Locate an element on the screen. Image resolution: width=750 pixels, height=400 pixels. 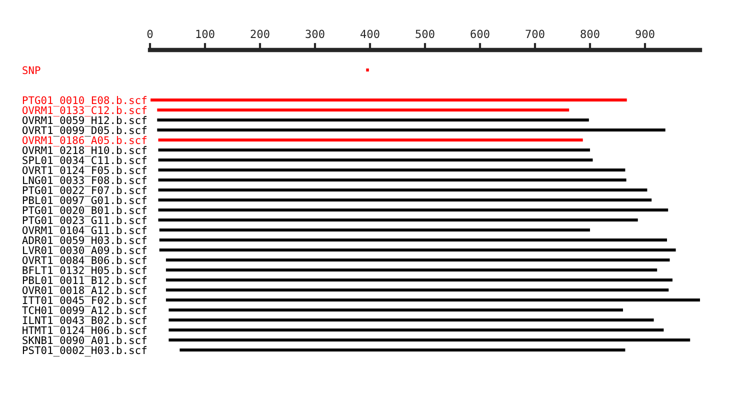
y-tick-label: OVRT1_0084_B06.b.scf is located at coordinates (84, 261).